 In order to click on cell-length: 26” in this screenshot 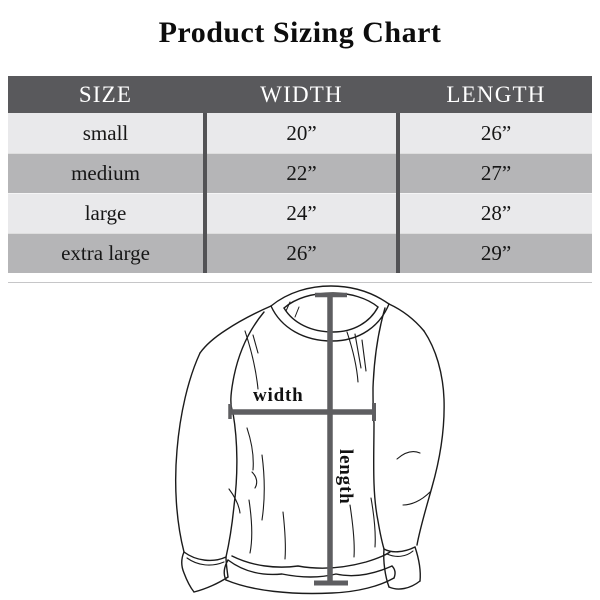, I will do `click(496, 132)`.